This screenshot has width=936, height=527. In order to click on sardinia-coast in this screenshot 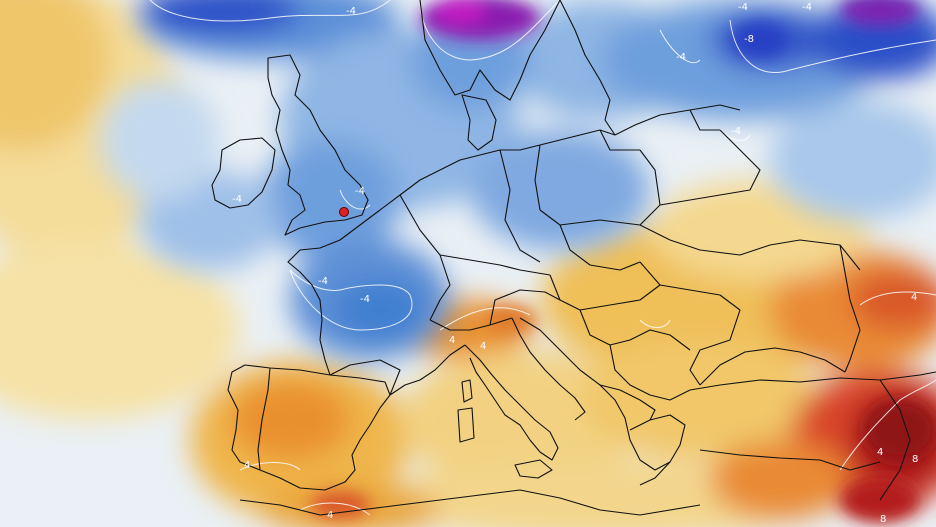, I will do `click(466, 425)`.